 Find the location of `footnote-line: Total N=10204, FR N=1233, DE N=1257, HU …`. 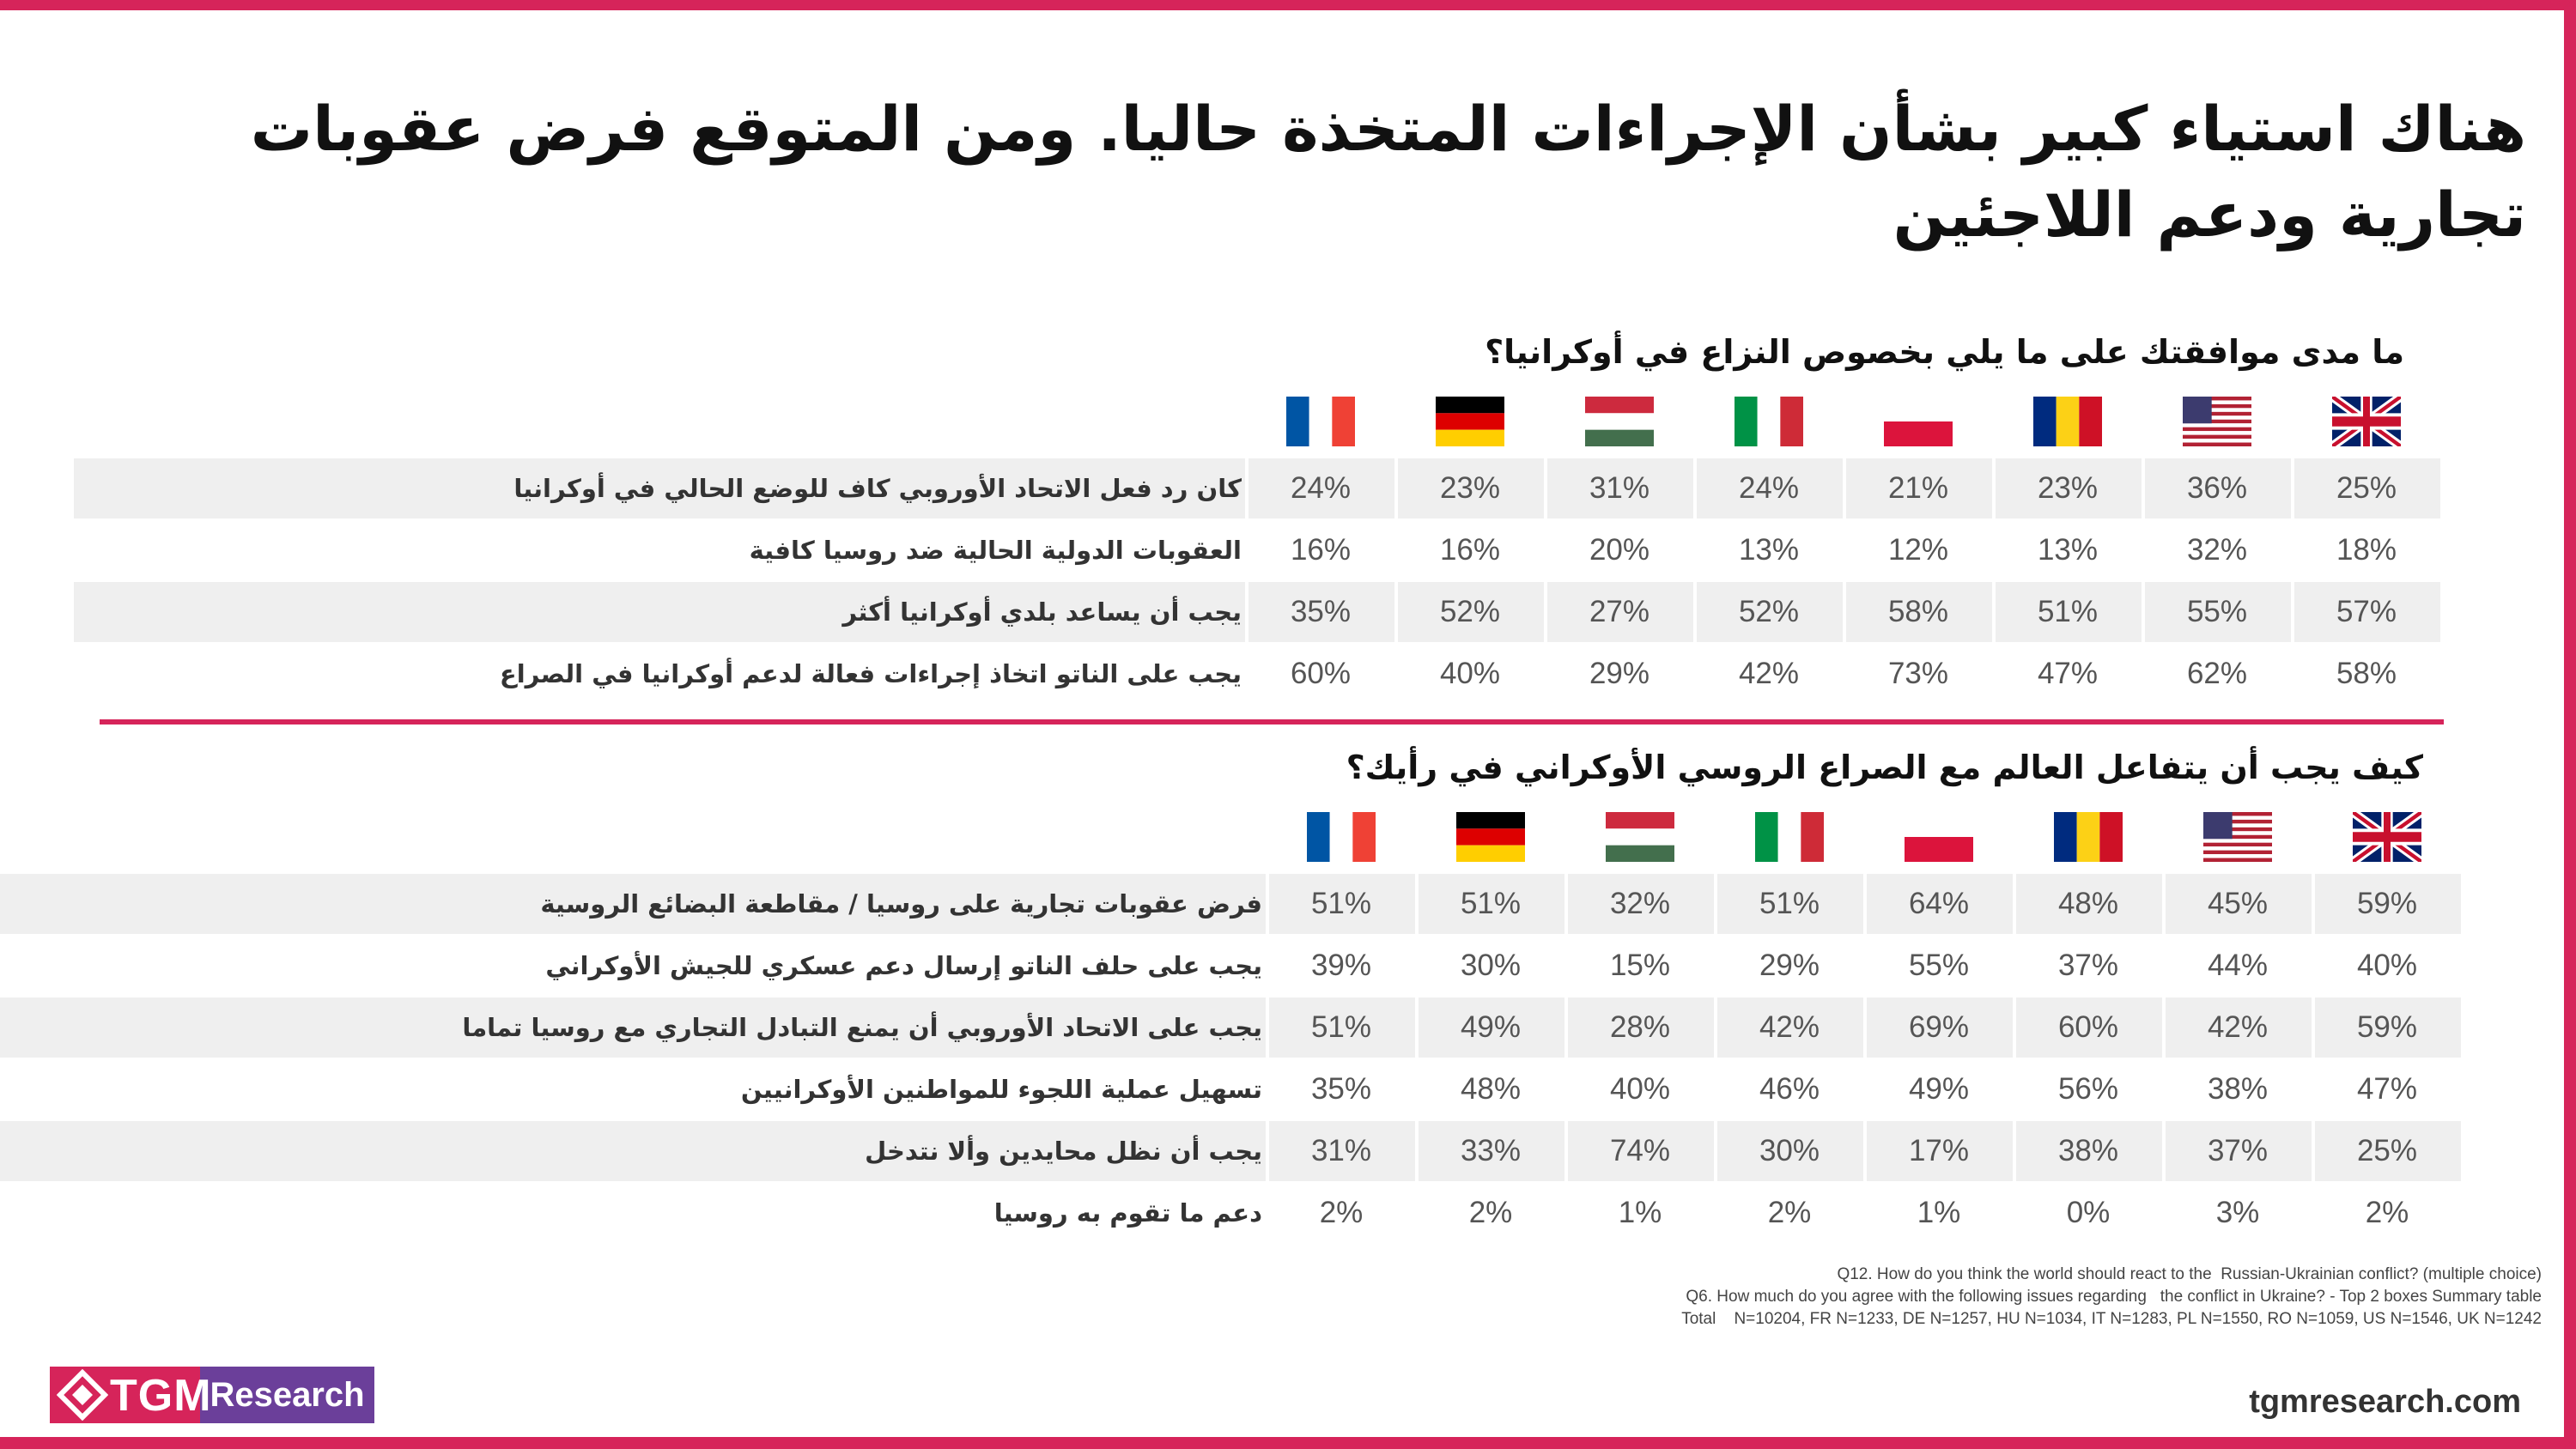

footnote-line: Total N=10204, FR N=1233, DE N=1257, HU … is located at coordinates (2112, 1319).